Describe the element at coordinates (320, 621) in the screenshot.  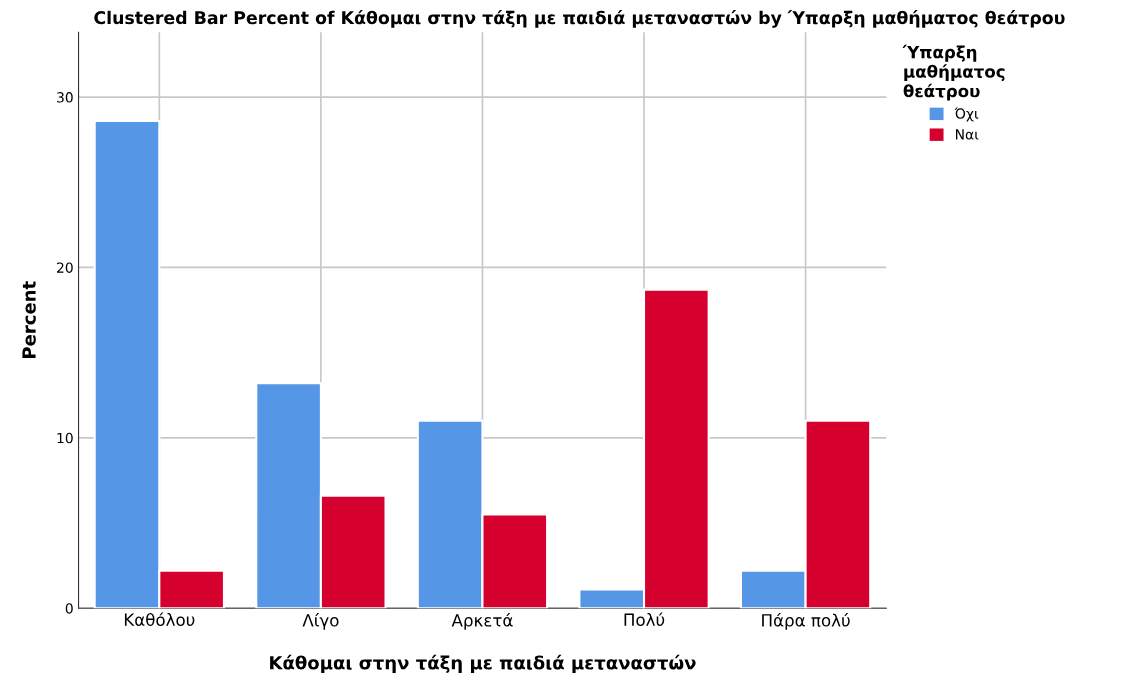
I see `x-tick-label: Λίγο` at that location.